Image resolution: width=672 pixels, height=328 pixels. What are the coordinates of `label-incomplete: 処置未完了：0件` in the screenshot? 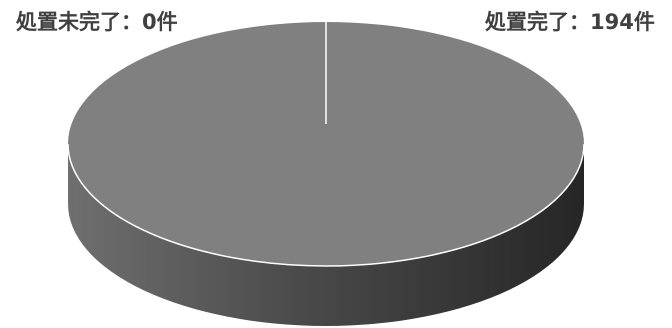 It's located at (97, 22).